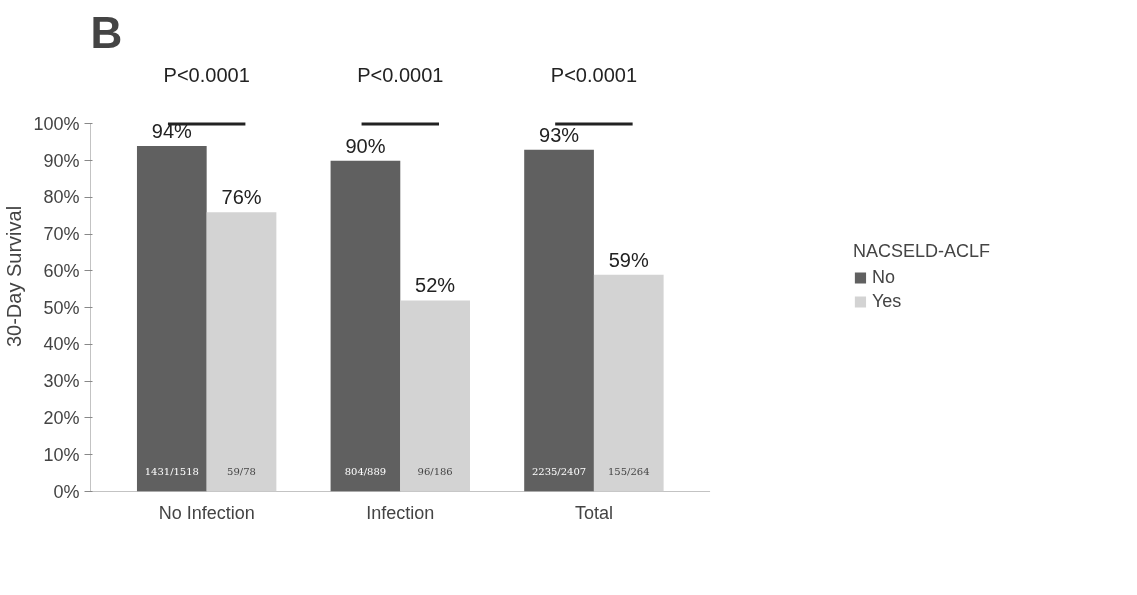  Describe the element at coordinates (61, 307) in the screenshot. I see `y-tick-label: 50%` at that location.